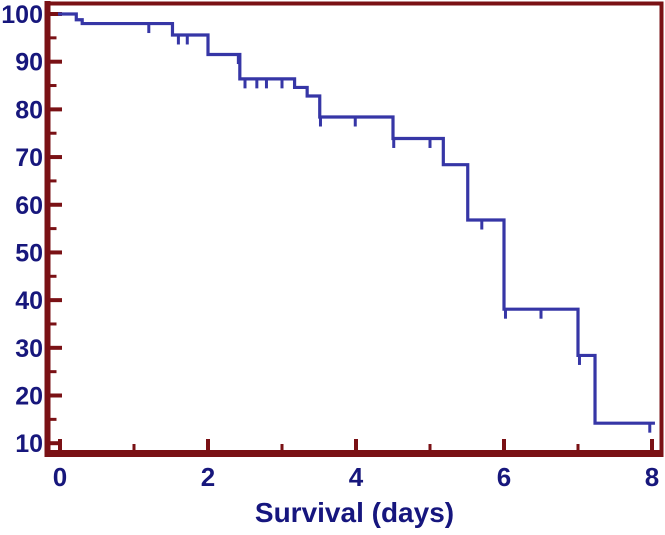 This screenshot has width=665, height=535. Describe the element at coordinates (29, 444) in the screenshot. I see `y-tick-label: 10` at that location.